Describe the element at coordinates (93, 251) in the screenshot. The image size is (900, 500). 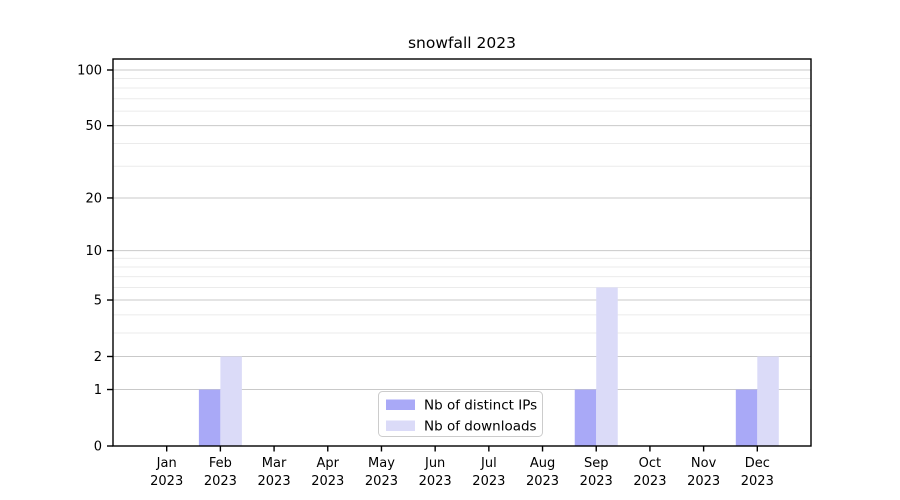
I see `y-tick-label: 10` at that location.